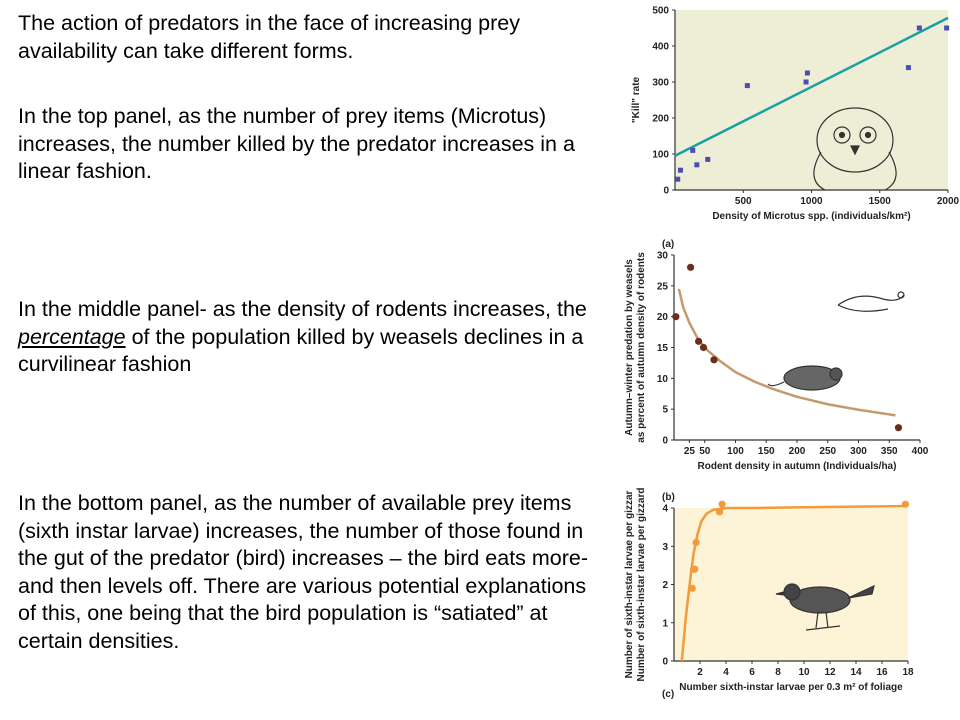 Image resolution: width=960 pixels, height=720 pixels. I want to click on x-tick-label: 300, so click(858, 451).